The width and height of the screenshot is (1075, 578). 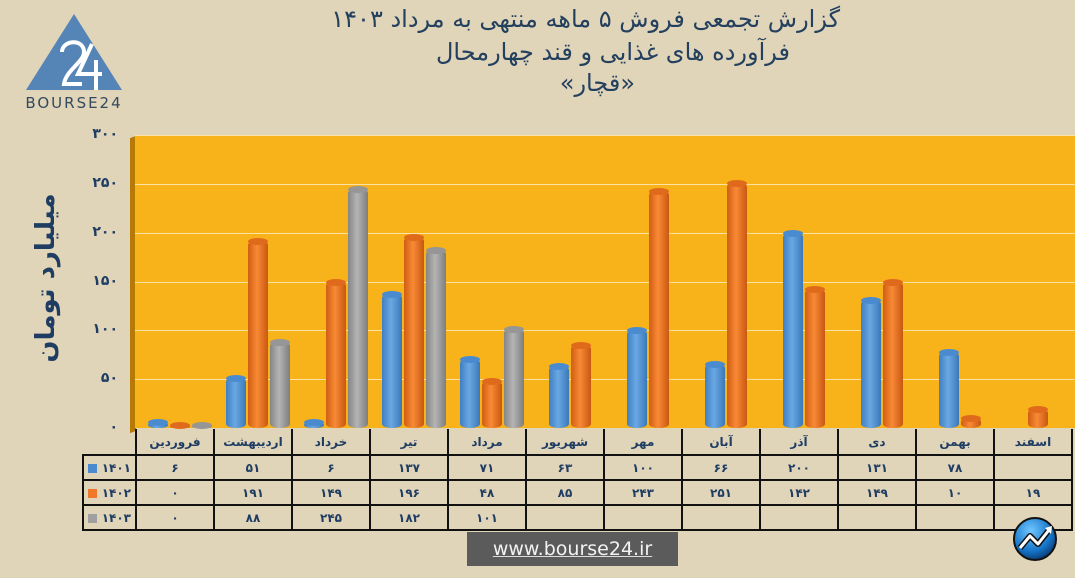 What do you see at coordinates (955, 492) in the screenshot?
I see `table-cell: ۱۰` at bounding box center [955, 492].